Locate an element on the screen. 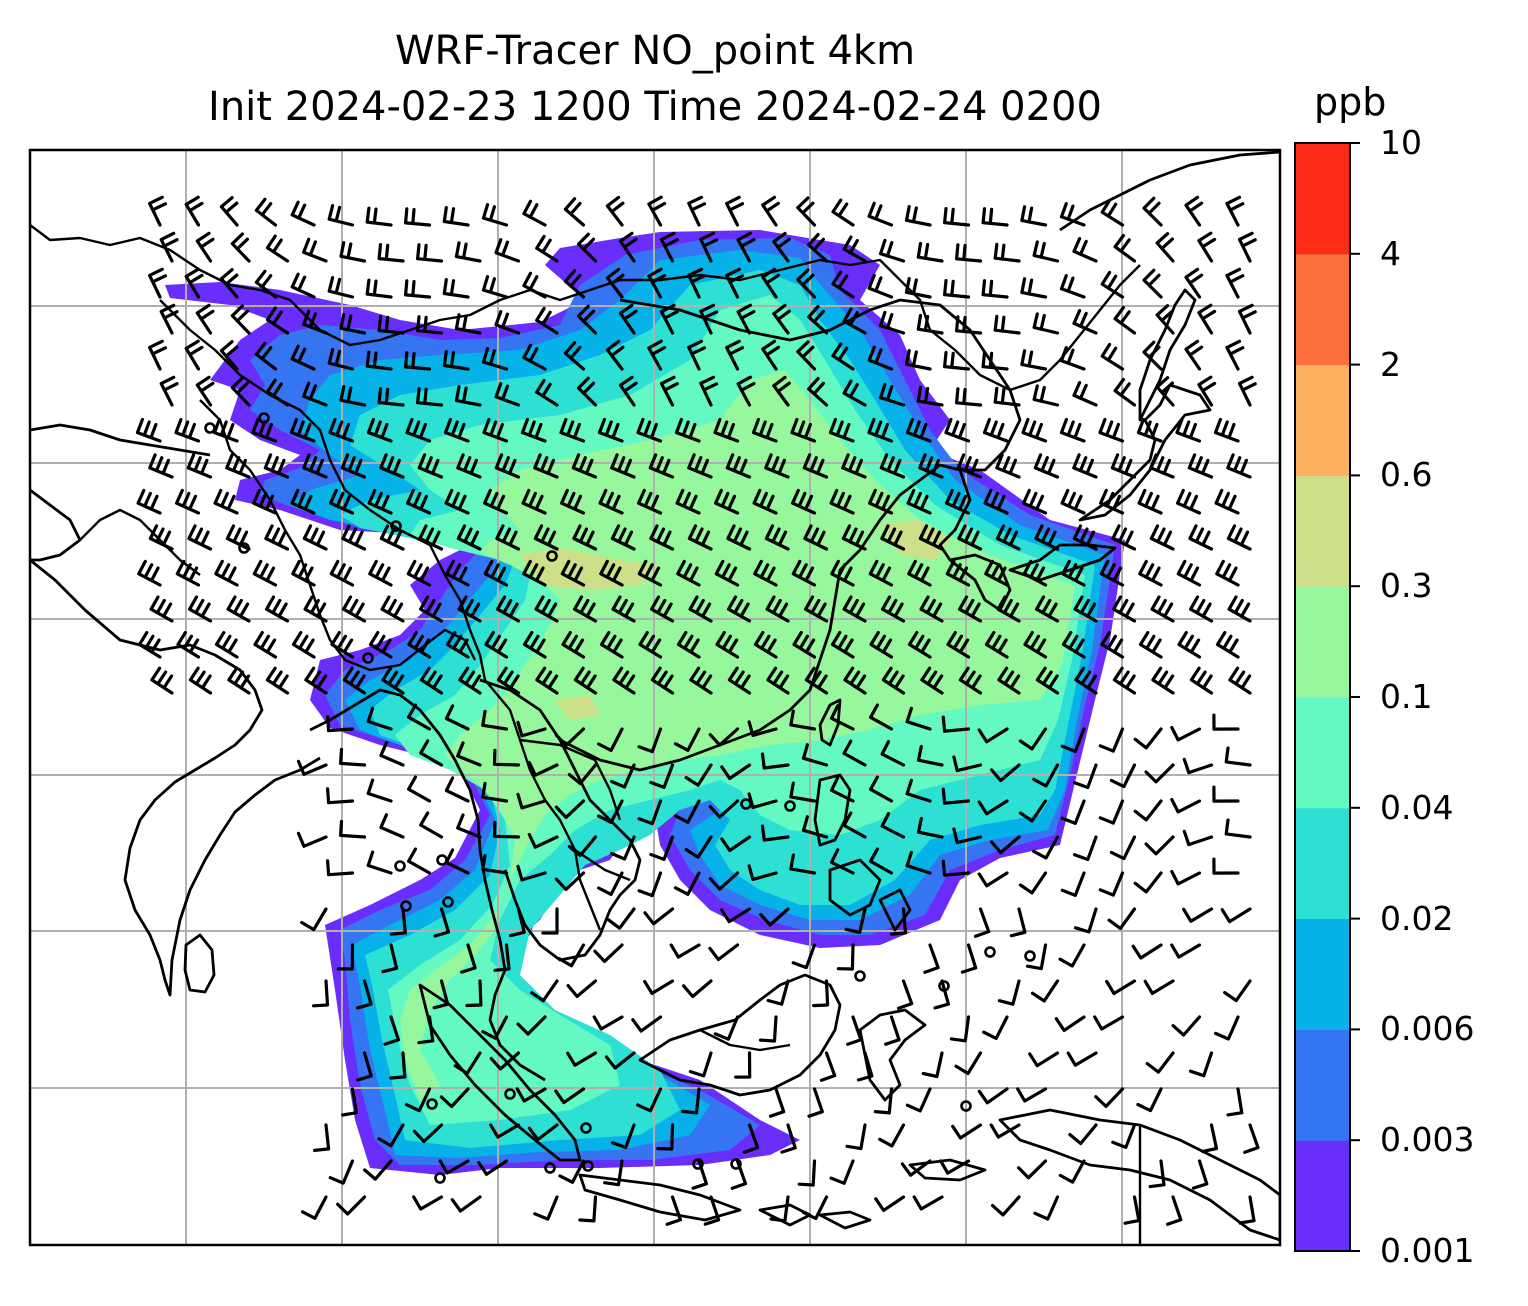 The height and width of the screenshot is (1306, 1528). coastline-java is located at coordinates (660, 1197).